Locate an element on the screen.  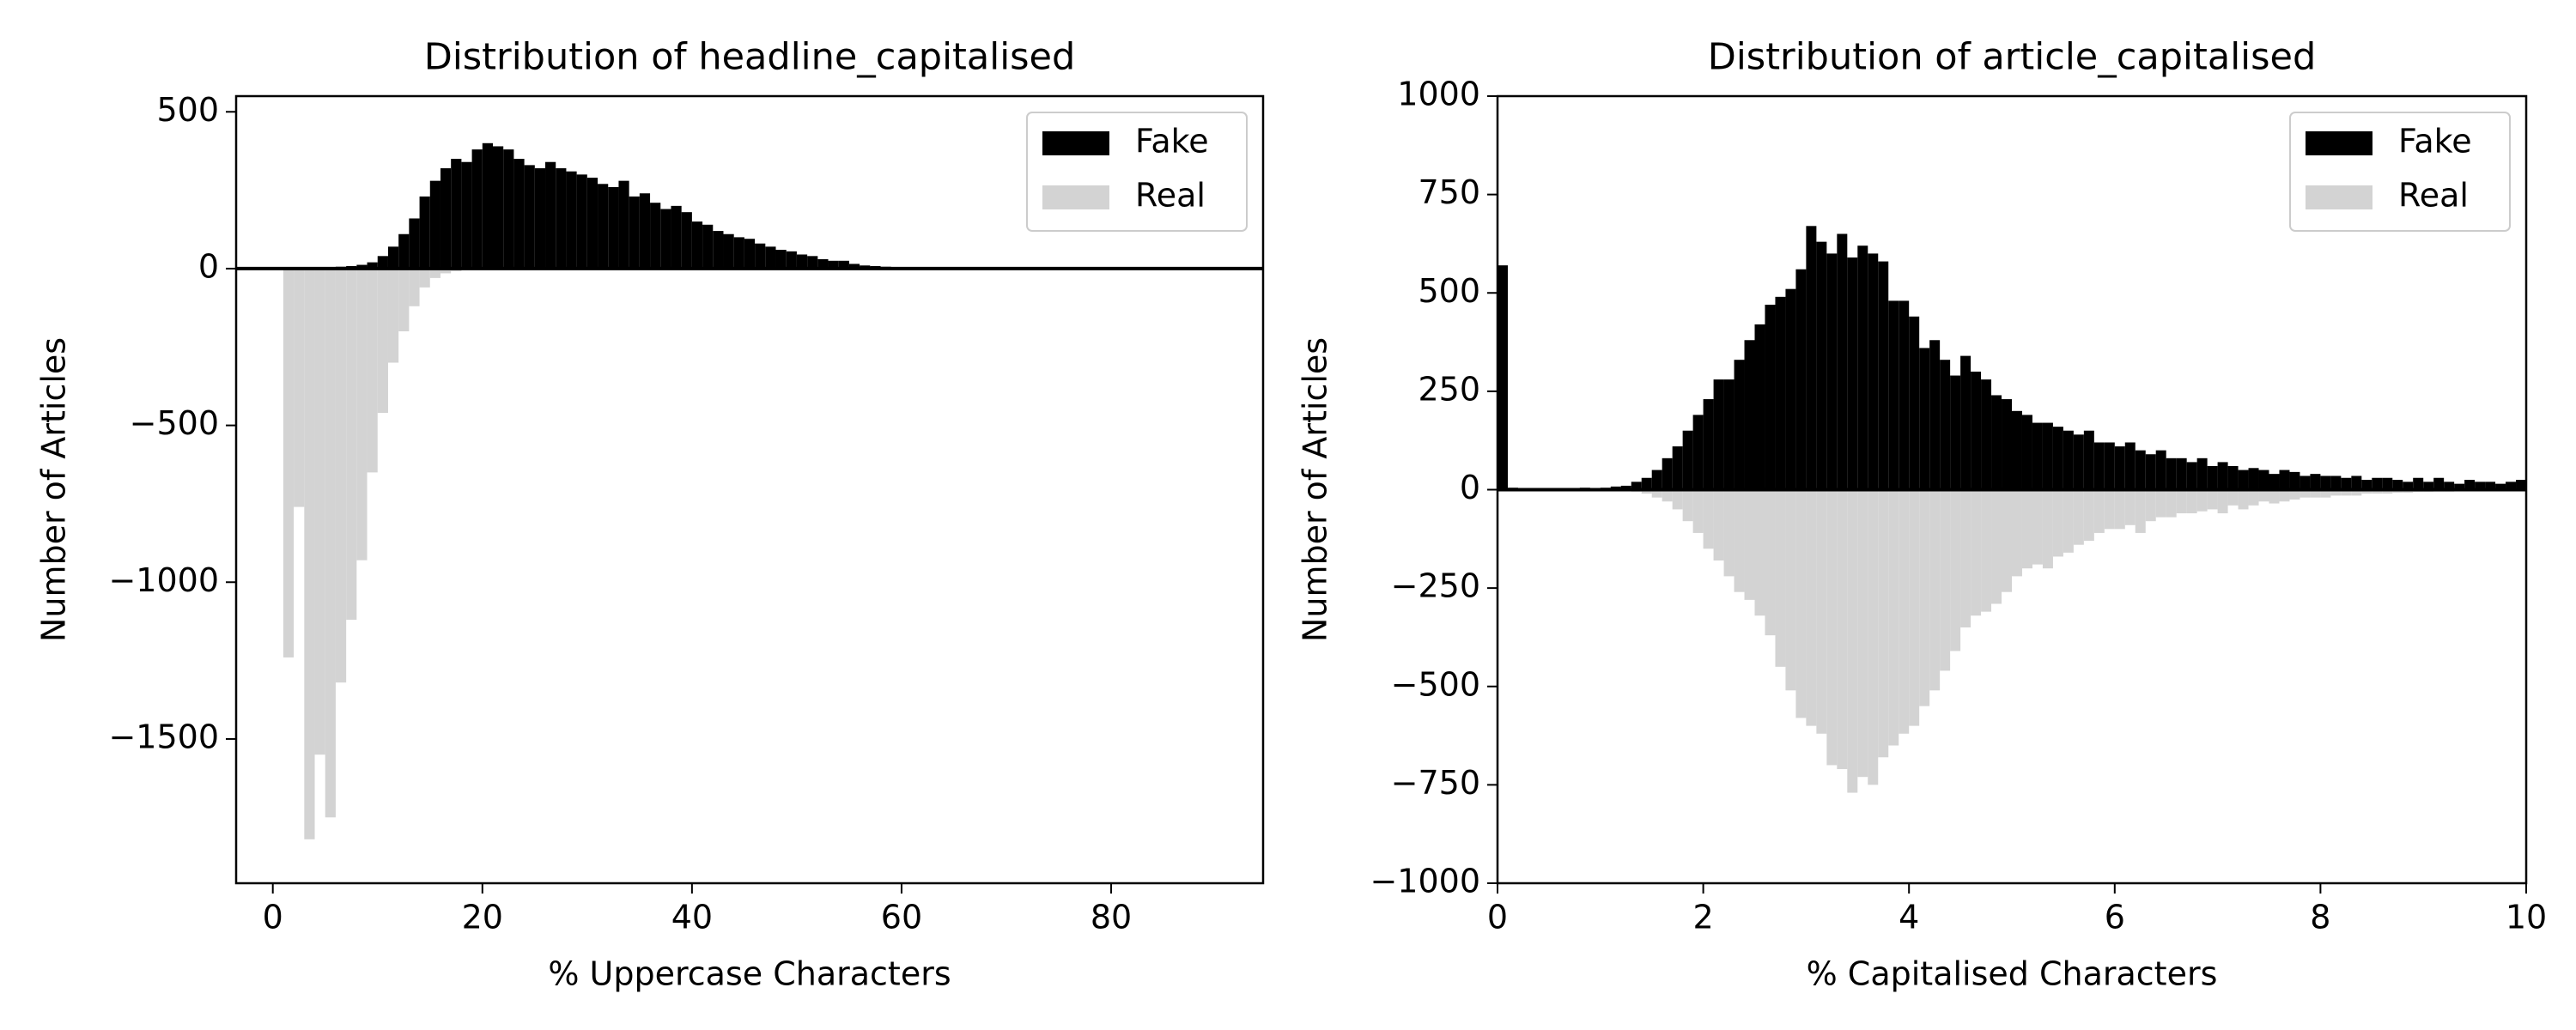
y-tick-label: 0 is located at coordinates (208, 266).